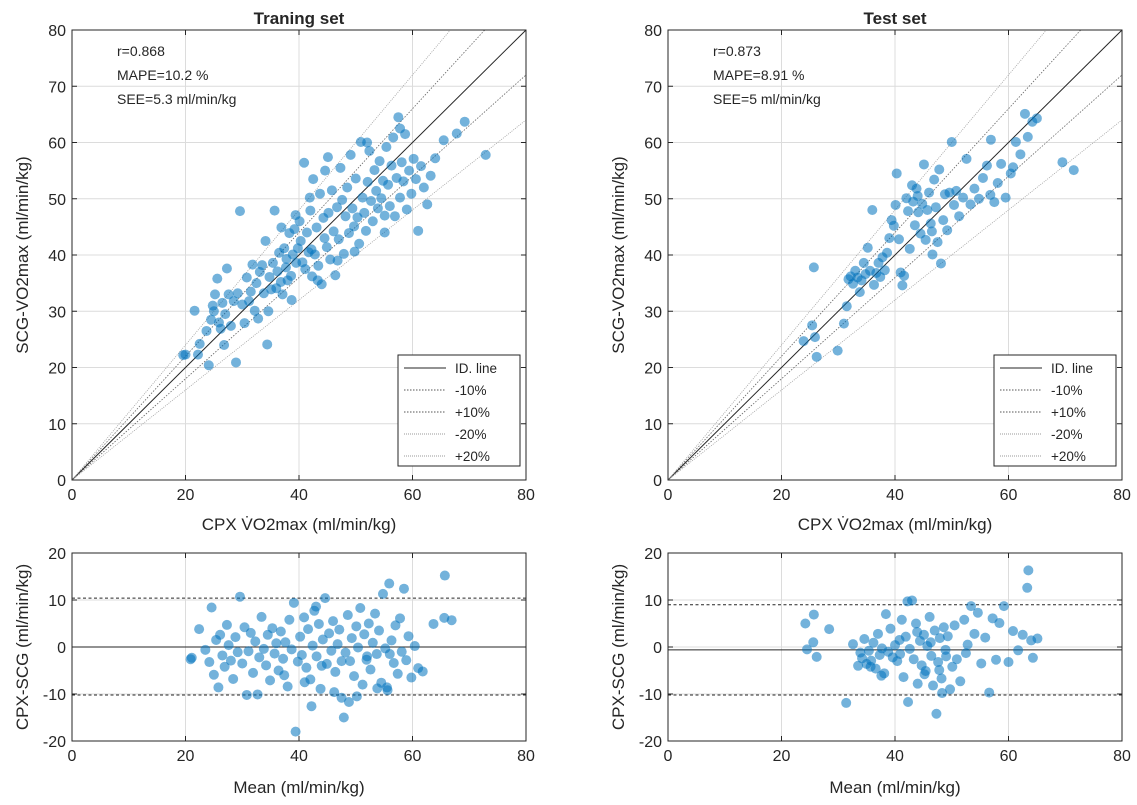 This screenshot has width=1137, height=805. Describe the element at coordinates (653, 87) in the screenshot. I see `test-scatter-ytick-label: 70` at that location.